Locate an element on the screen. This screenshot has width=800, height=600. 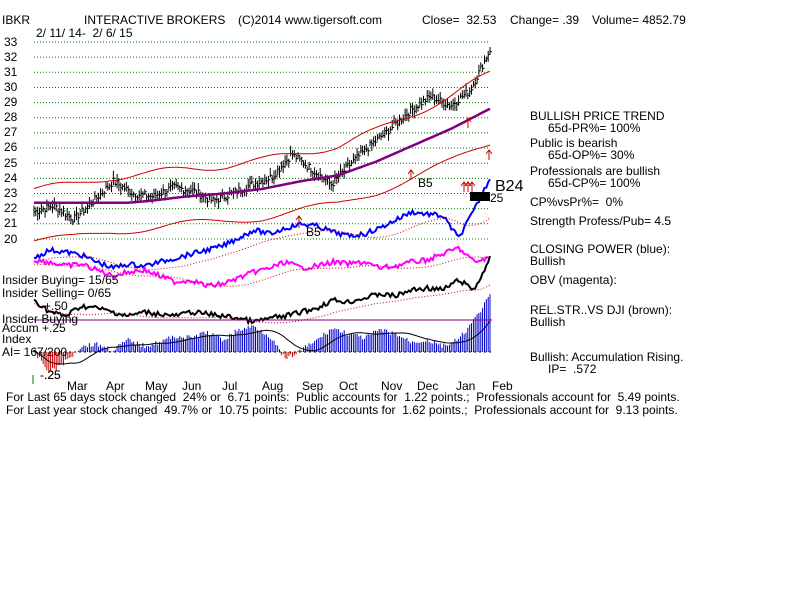
accum-plus25-label: +.25 is located at coordinates (54, 328).